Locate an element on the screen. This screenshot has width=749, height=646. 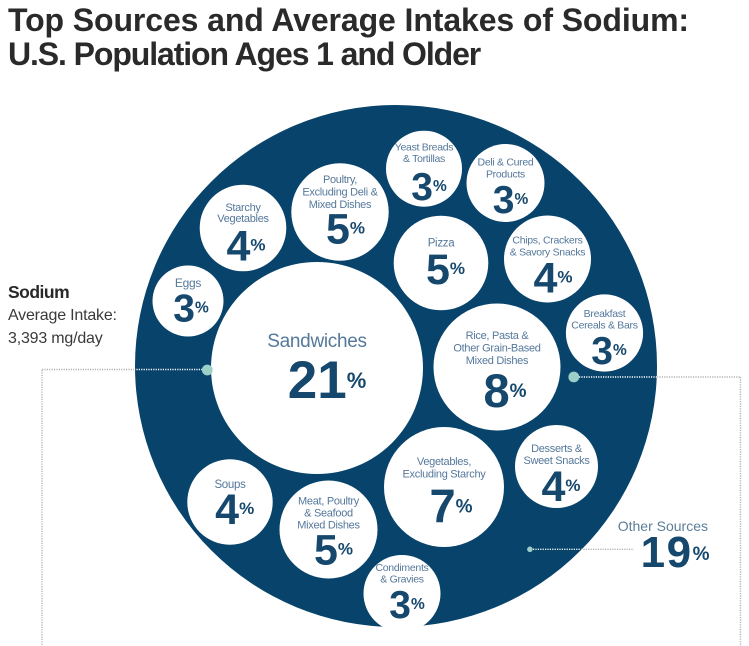
svg-text: Products is located at coordinates (505, 175).